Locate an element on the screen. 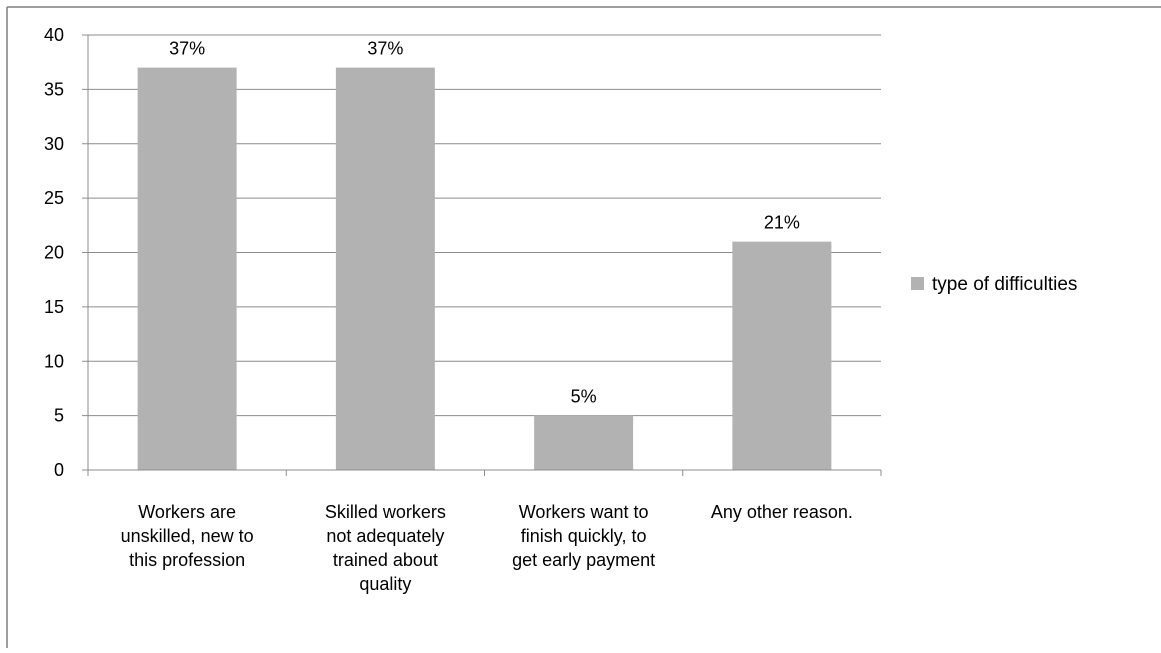  x-tick-label-line: Any other reason. is located at coordinates (782, 512).